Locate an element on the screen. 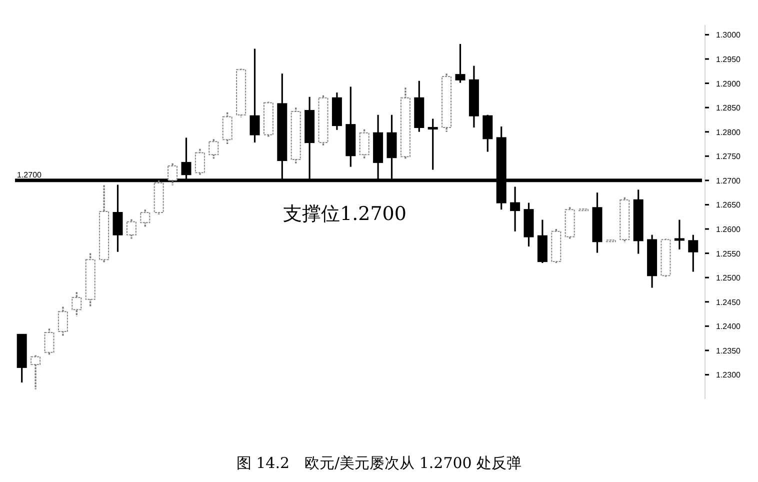 This screenshot has width=758, height=482. y-tick-label: 1.2900 is located at coordinates (729, 83).